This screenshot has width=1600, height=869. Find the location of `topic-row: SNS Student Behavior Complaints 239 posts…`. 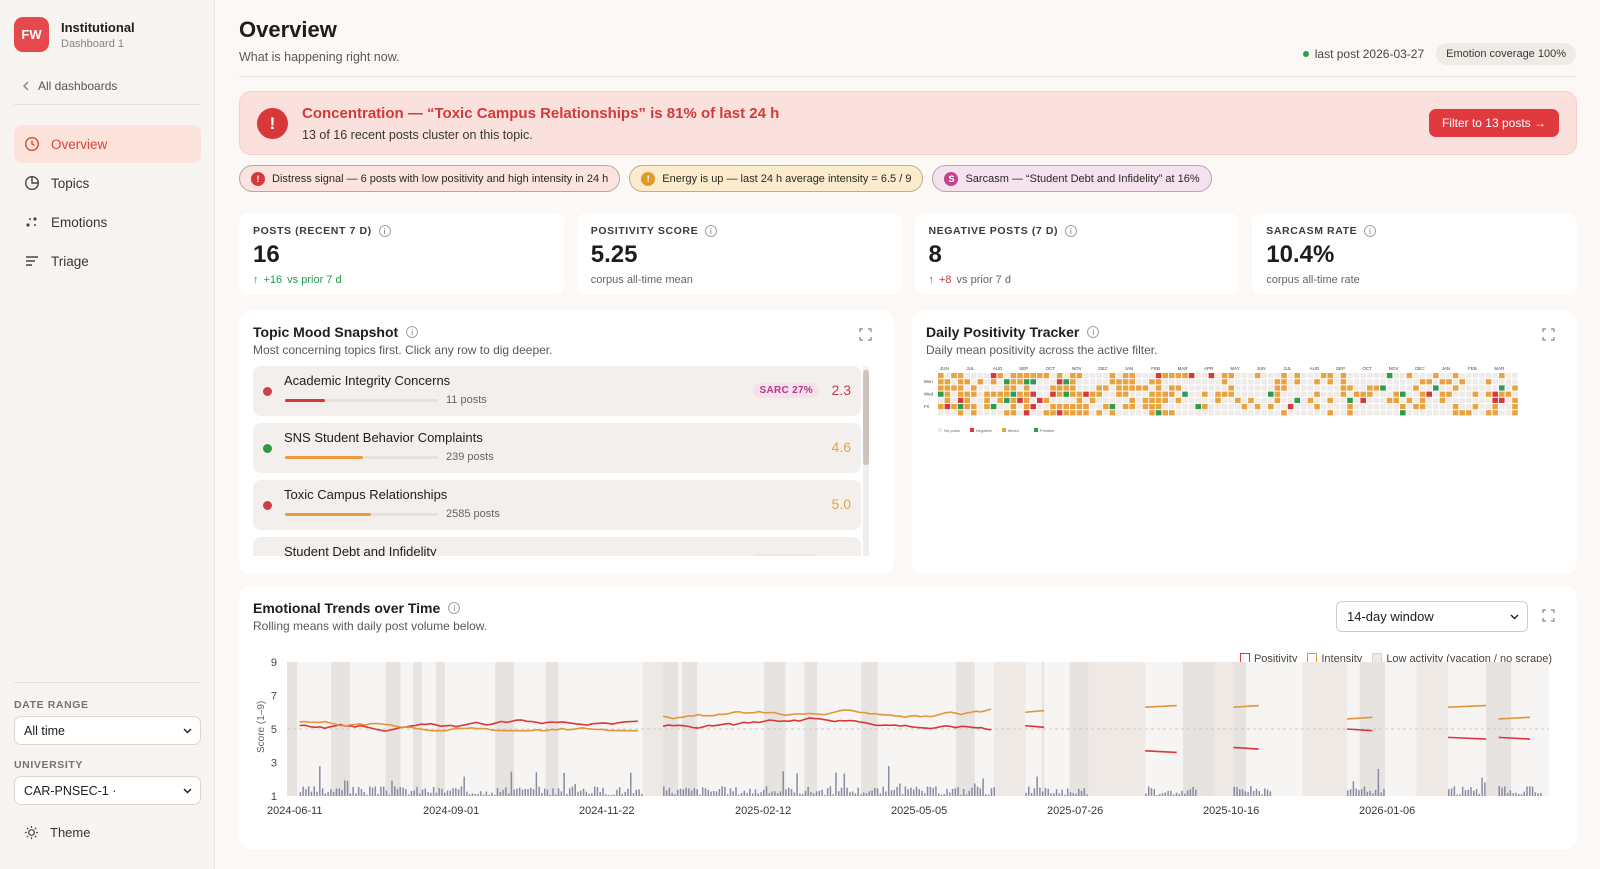

topic-row: SNS Student Behavior Complaints 239 posts… is located at coordinates (557, 448).